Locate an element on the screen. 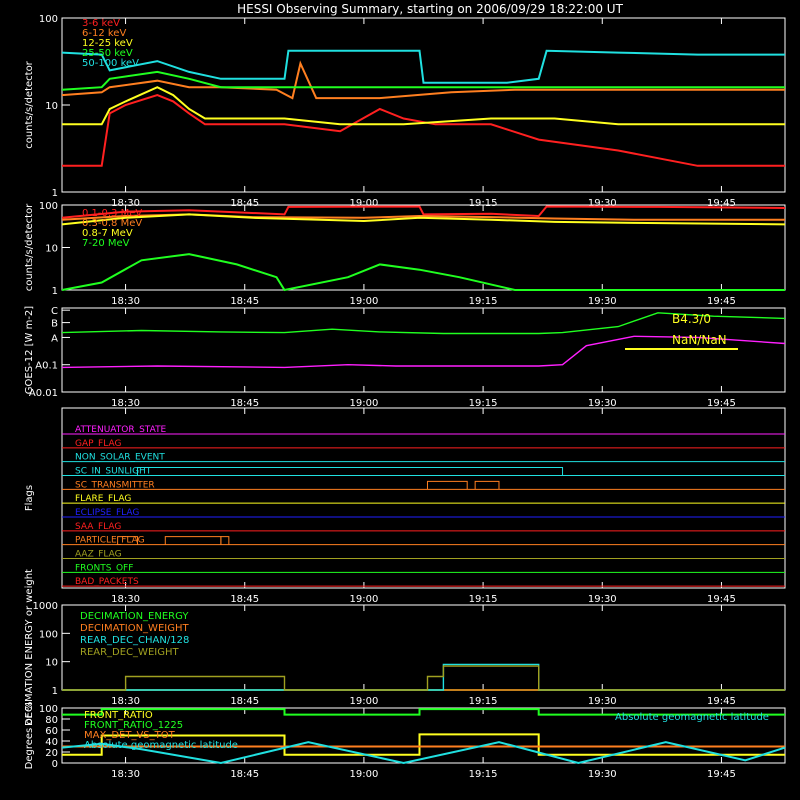 This screenshot has width=800, height=800. y-tick-label: B is located at coordinates (54, 324).